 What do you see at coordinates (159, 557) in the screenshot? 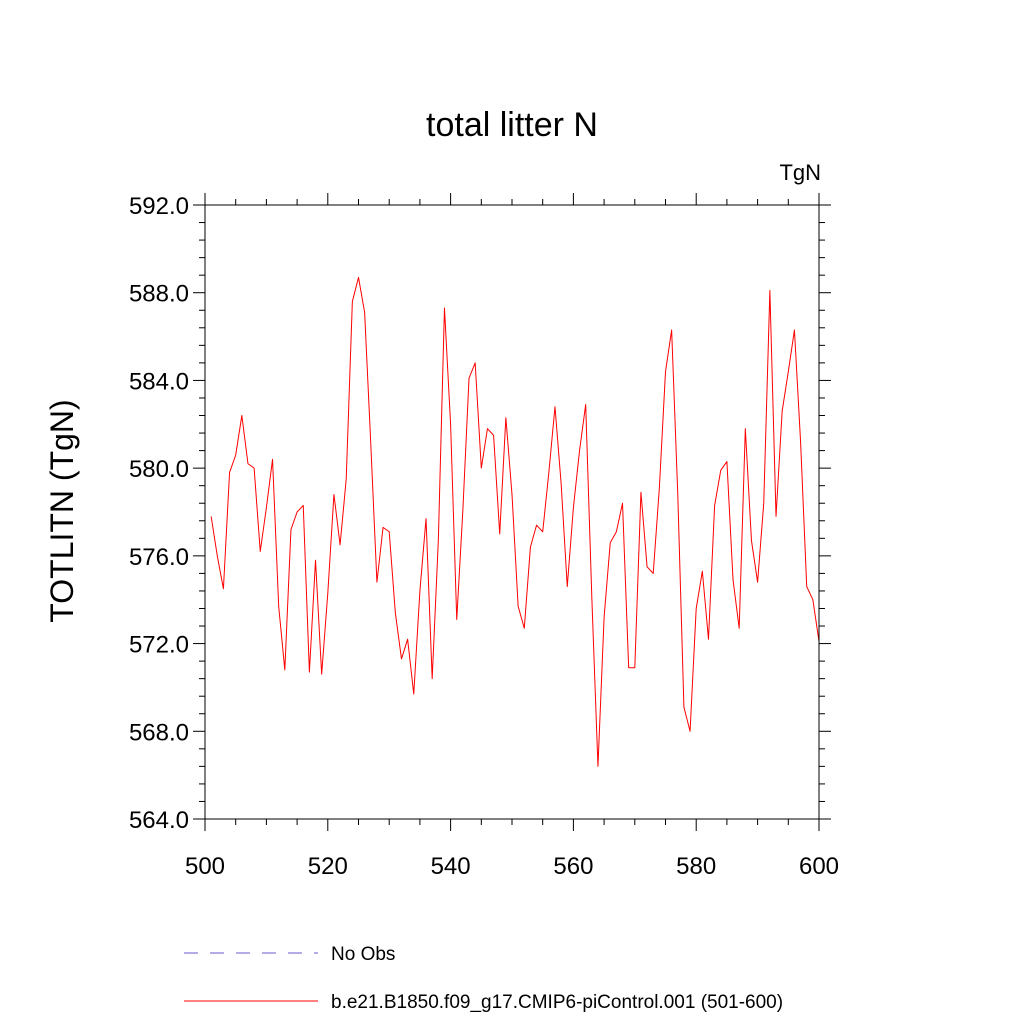
I see `y-tick-label: 576.0` at bounding box center [159, 557].